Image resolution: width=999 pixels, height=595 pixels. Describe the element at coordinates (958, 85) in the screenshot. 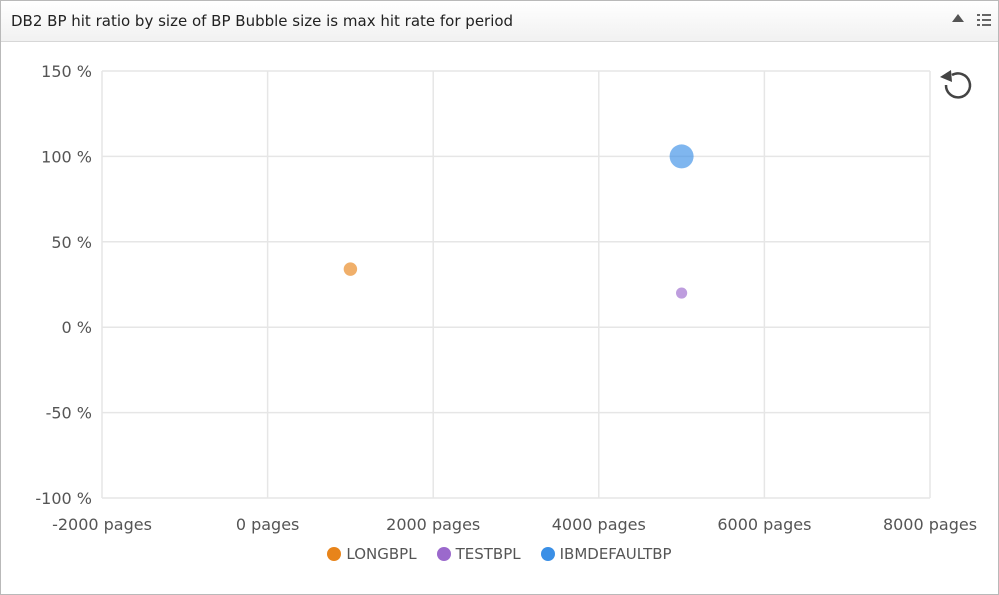

I see `refresh-icon` at that location.